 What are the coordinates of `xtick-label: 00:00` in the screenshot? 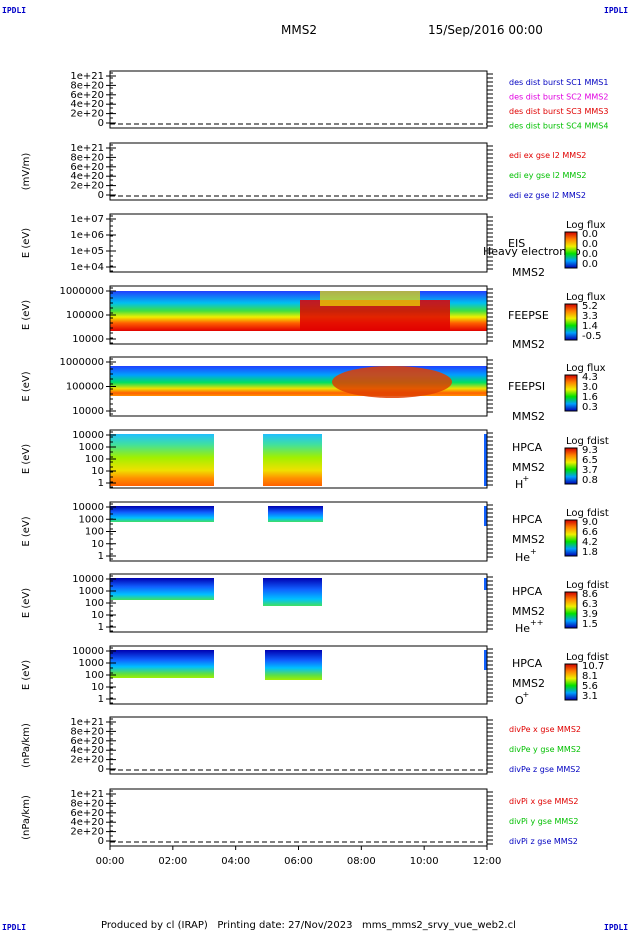 It's located at (110, 861).